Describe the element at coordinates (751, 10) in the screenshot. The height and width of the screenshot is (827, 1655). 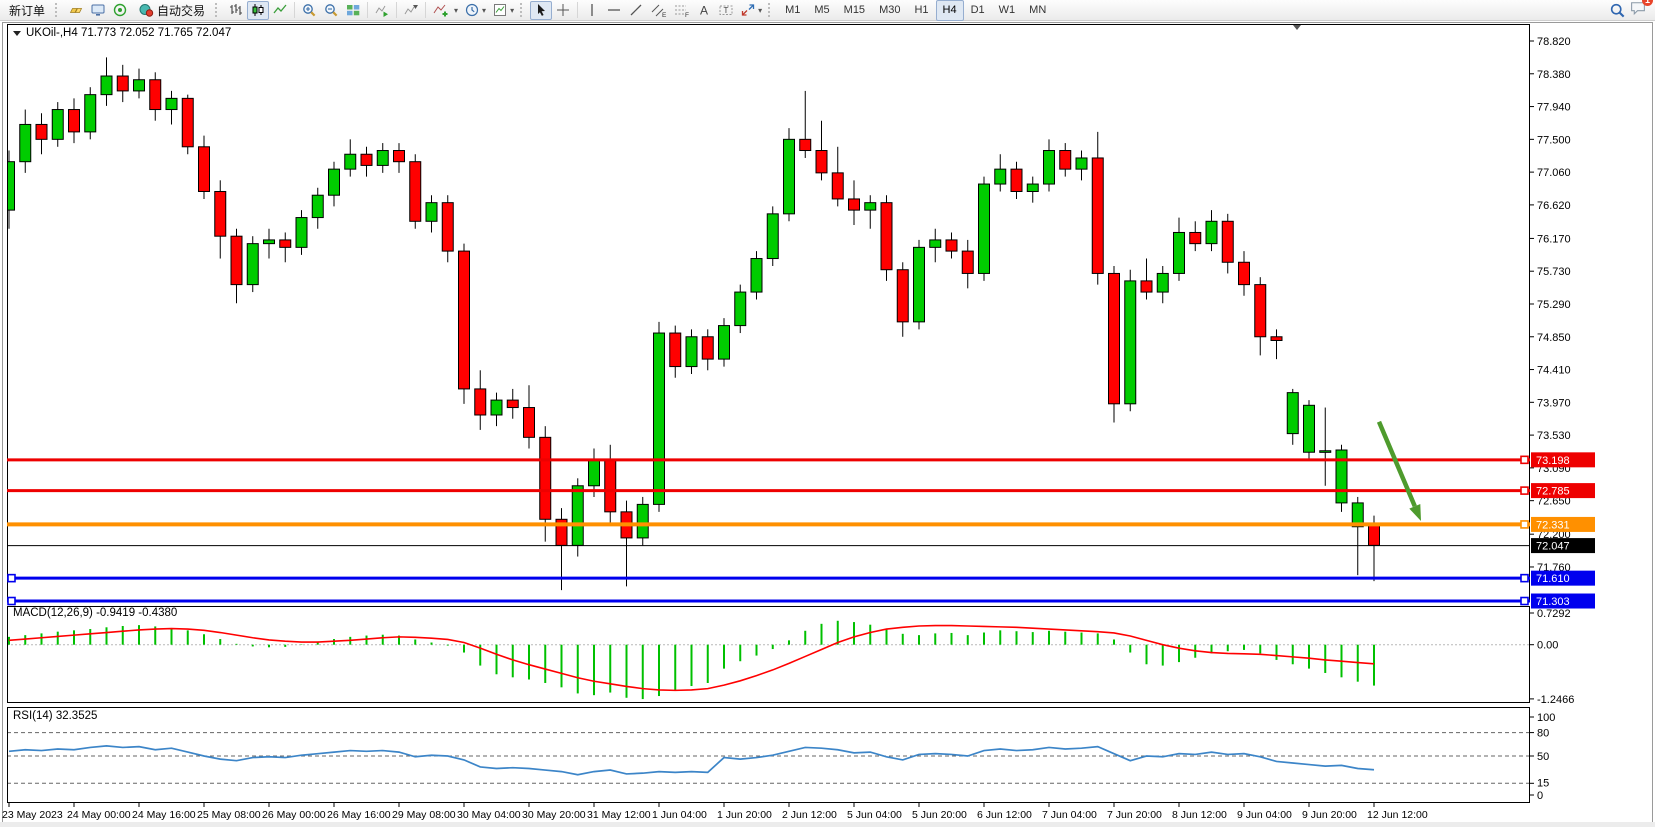
I see `arrows-tool-button: ▾` at that location.